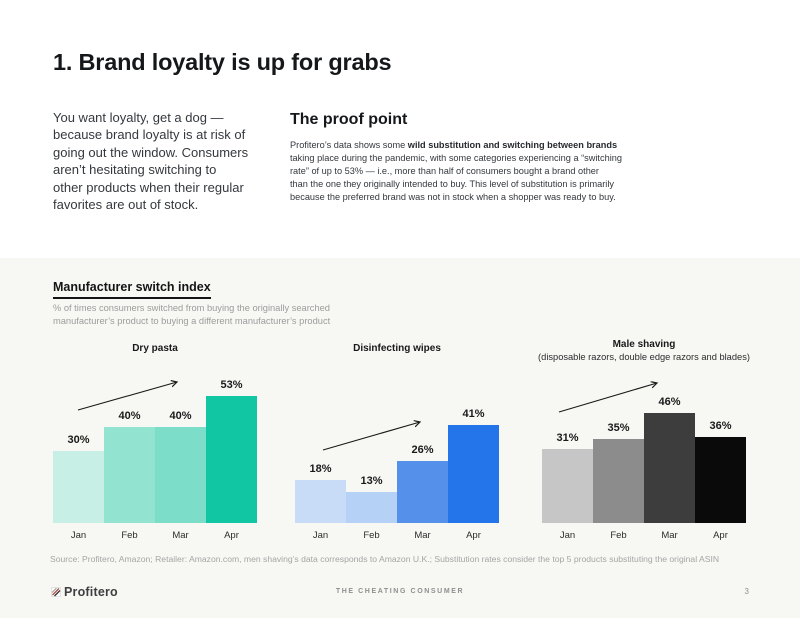 The image size is (800, 618). What do you see at coordinates (129, 466) in the screenshot?
I see `bar-feb: 40%` at bounding box center [129, 466].